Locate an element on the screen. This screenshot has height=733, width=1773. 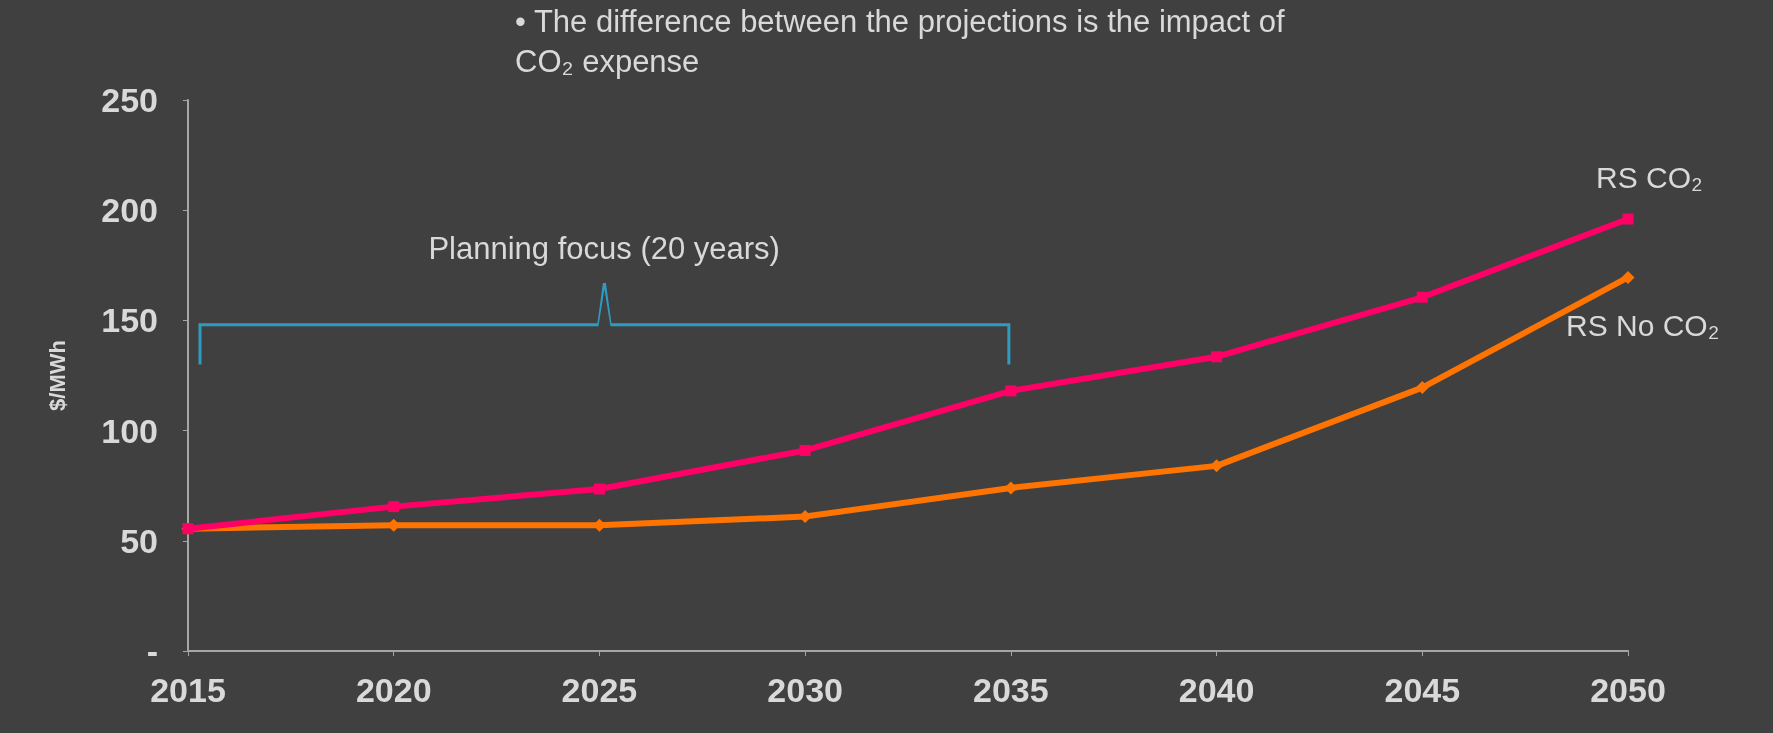
x-tick-label: 2035 is located at coordinates (1011, 690).